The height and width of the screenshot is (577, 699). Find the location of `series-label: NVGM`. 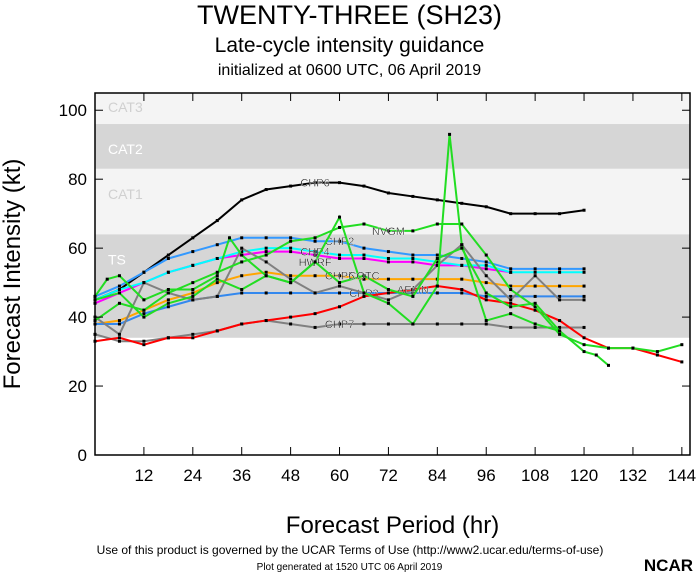

series-label: NVGM is located at coordinates (388, 232).